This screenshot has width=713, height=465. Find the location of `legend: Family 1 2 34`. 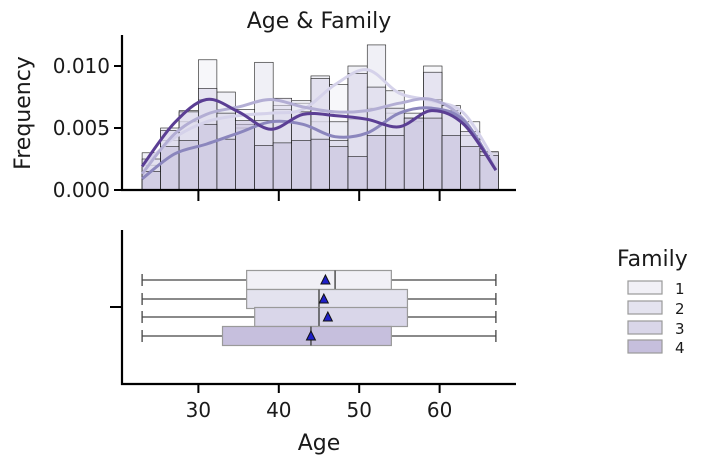

legend: Family 1 2 34 is located at coordinates (652, 302).